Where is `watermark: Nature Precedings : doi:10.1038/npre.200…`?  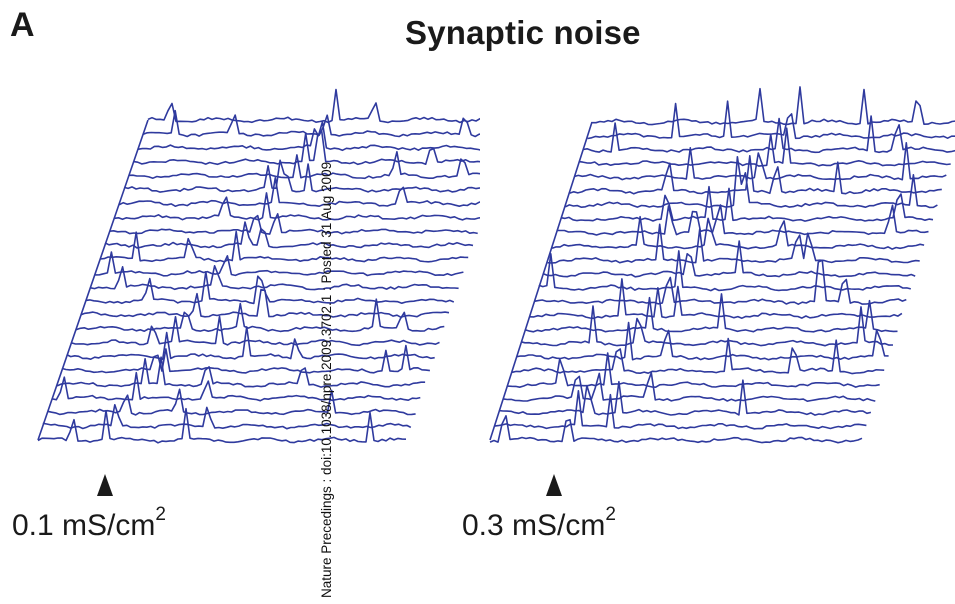
watermark: Nature Precedings : doi:10.1038/npre.200… is located at coordinates (326, 379).